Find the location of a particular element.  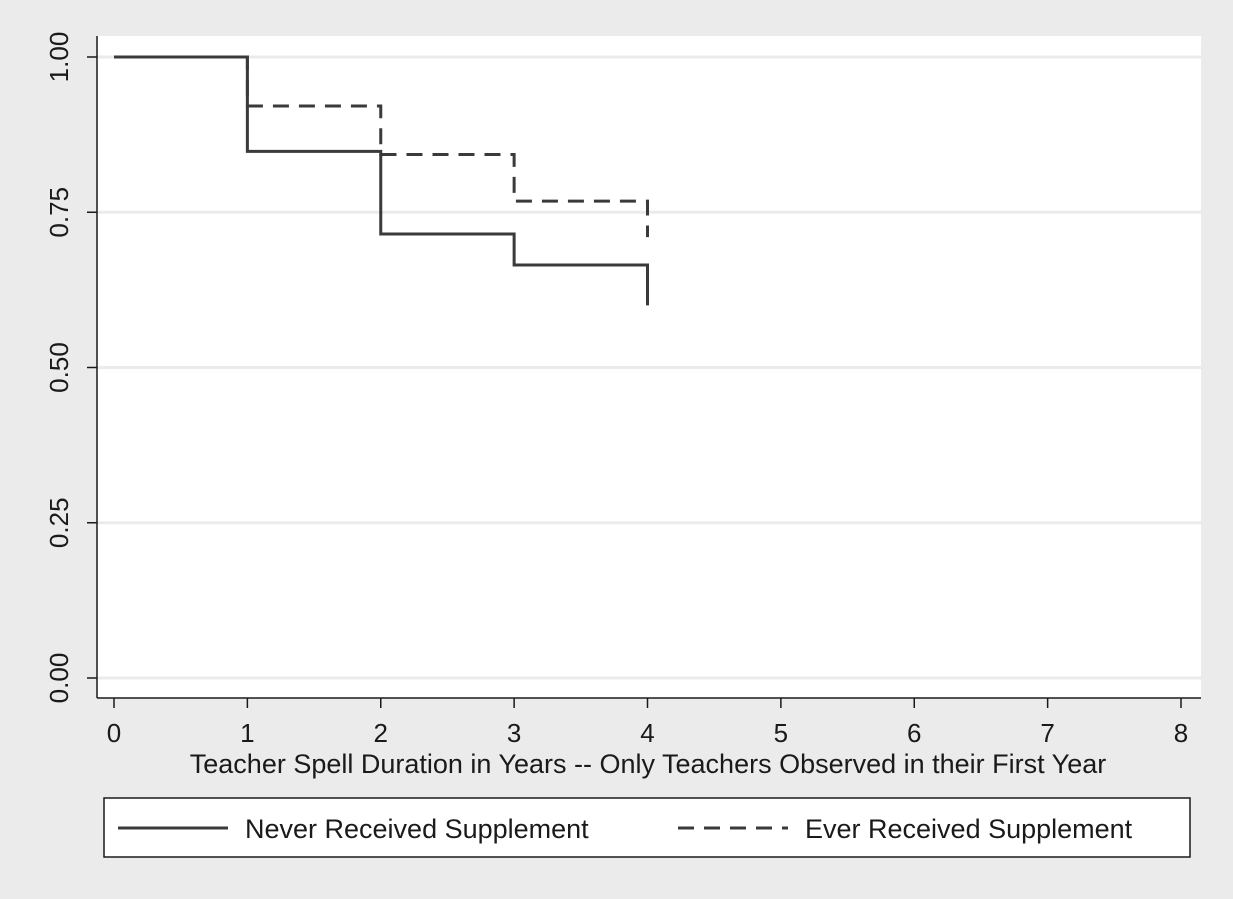

legend-label-never-received: Never Received Supplement is located at coordinates (417, 829).